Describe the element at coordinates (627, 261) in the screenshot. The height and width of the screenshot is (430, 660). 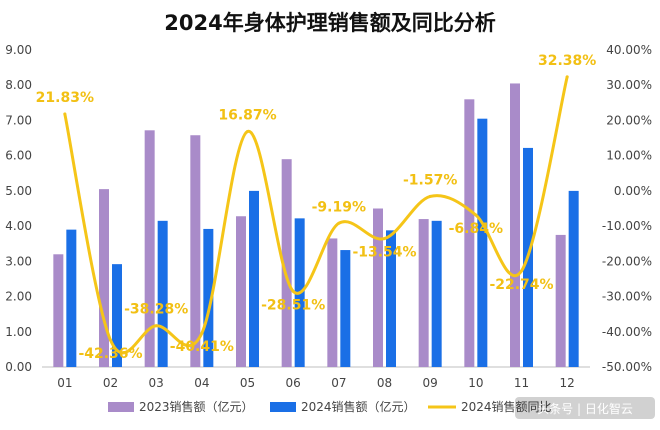
I see `y-right-tick-label: -20.00%` at that location.